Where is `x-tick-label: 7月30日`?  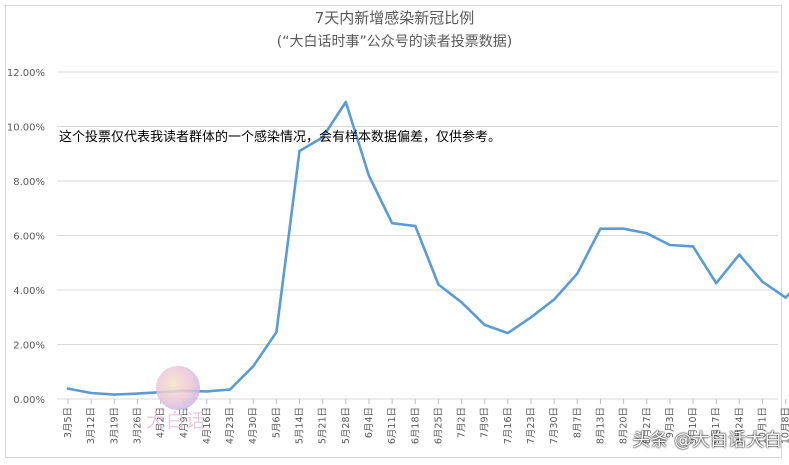
x-tick-label: 7月30日 is located at coordinates (554, 425).